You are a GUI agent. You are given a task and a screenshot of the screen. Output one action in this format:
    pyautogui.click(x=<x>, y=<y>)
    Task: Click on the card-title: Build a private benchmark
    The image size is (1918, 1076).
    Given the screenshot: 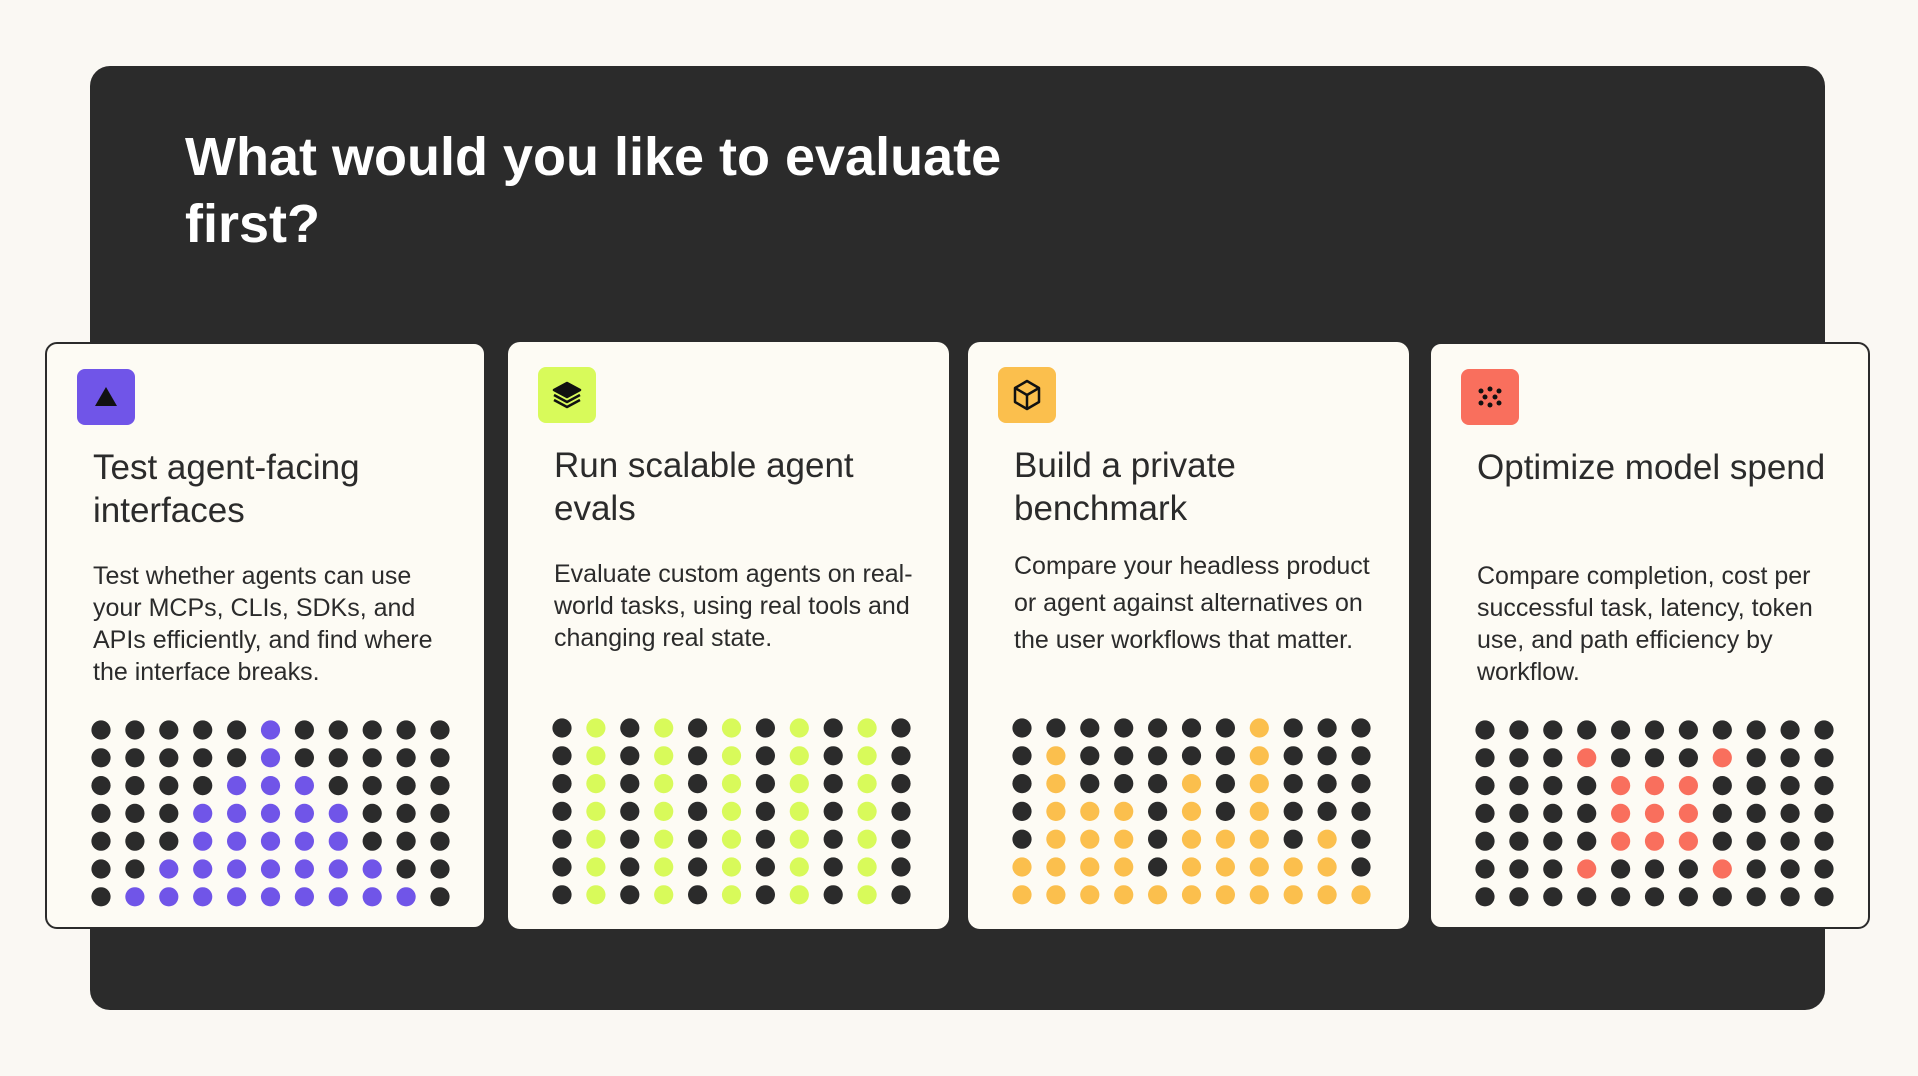 What is the action you would take?
    pyautogui.click(x=1125, y=487)
    